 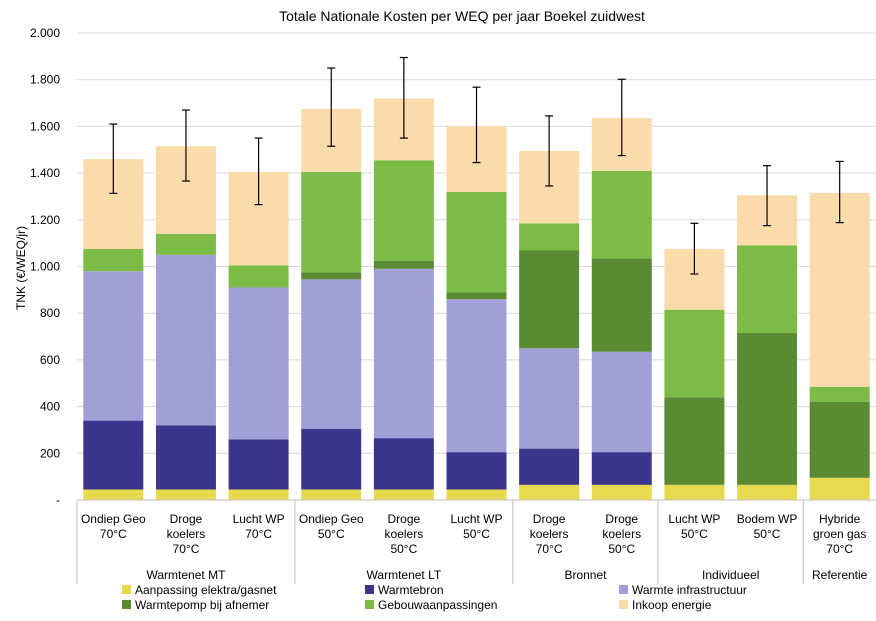 What do you see at coordinates (58, 500) in the screenshot?
I see `y-tick-label: -` at bounding box center [58, 500].